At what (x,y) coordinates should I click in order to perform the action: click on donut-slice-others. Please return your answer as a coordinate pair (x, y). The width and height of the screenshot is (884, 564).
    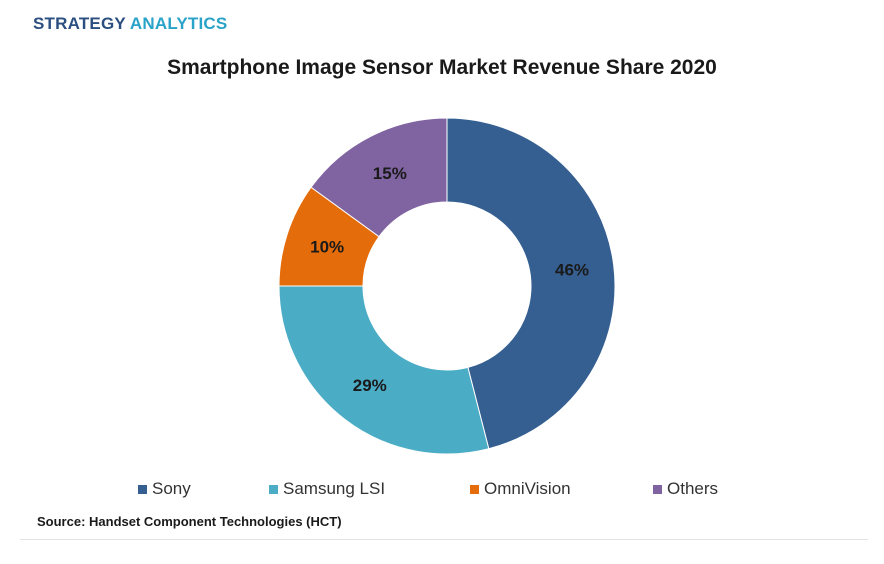
    Looking at the image, I should click on (379, 177).